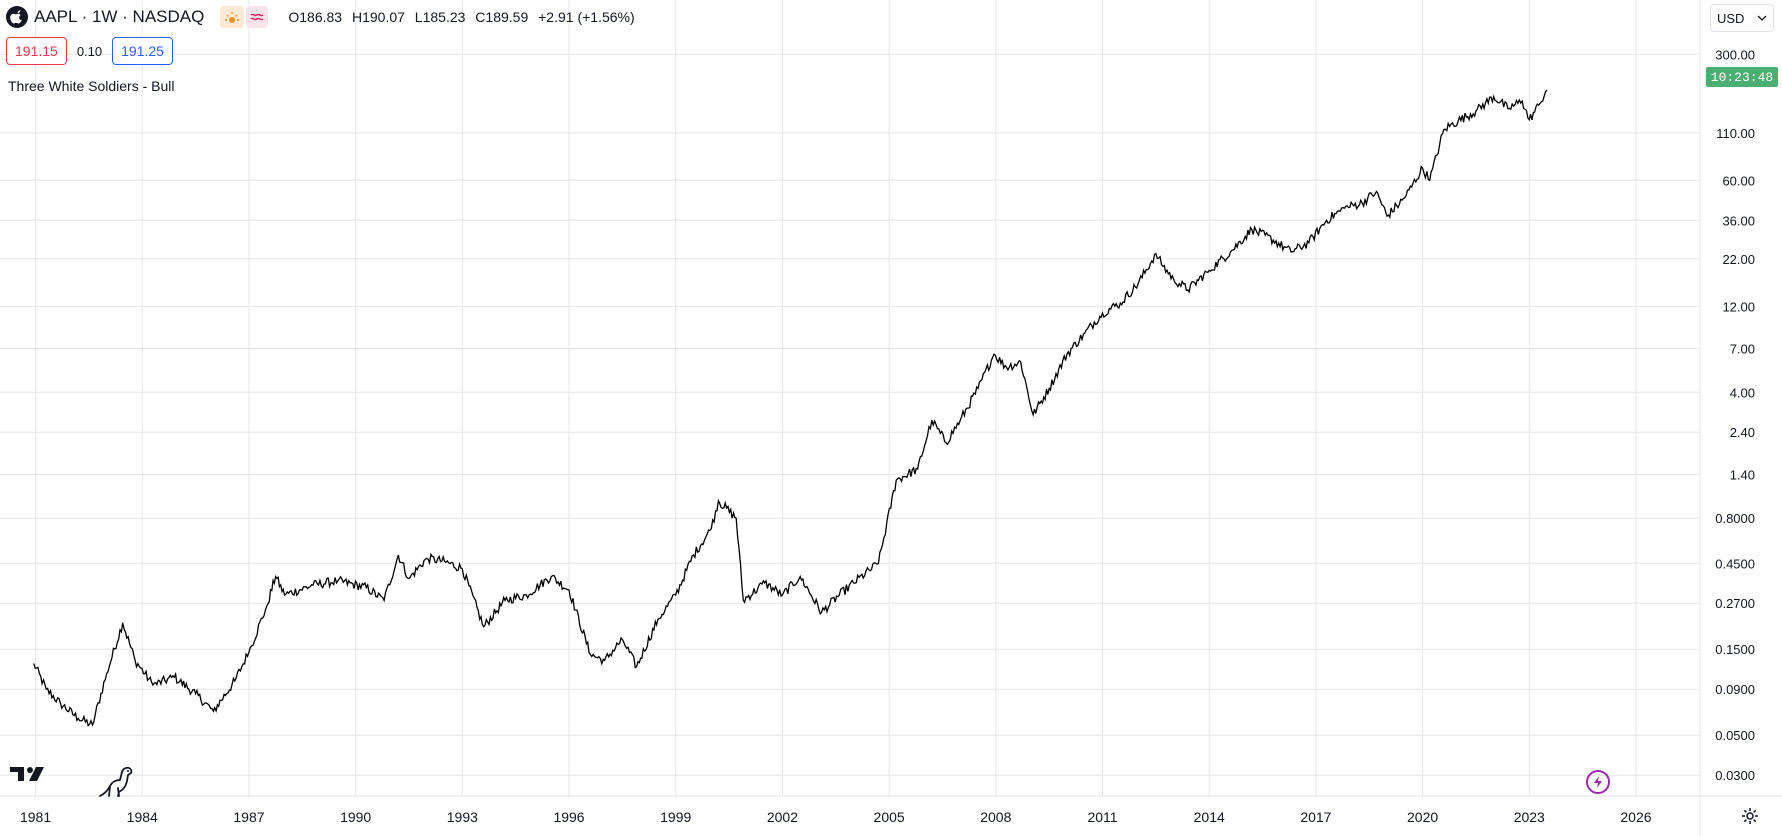 The height and width of the screenshot is (836, 1782). Describe the element at coordinates (1735, 54) in the screenshot. I see `y-tick-label: 300.00` at that location.